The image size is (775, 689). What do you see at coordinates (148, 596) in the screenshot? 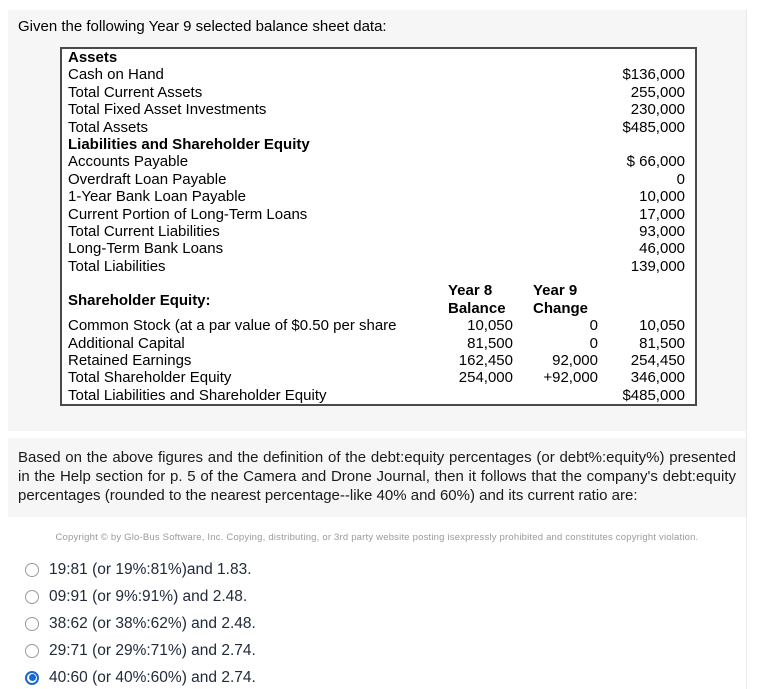
I see `answer-option-label: 09:91 (or 9%:91%) and 2.48.` at bounding box center [148, 596].